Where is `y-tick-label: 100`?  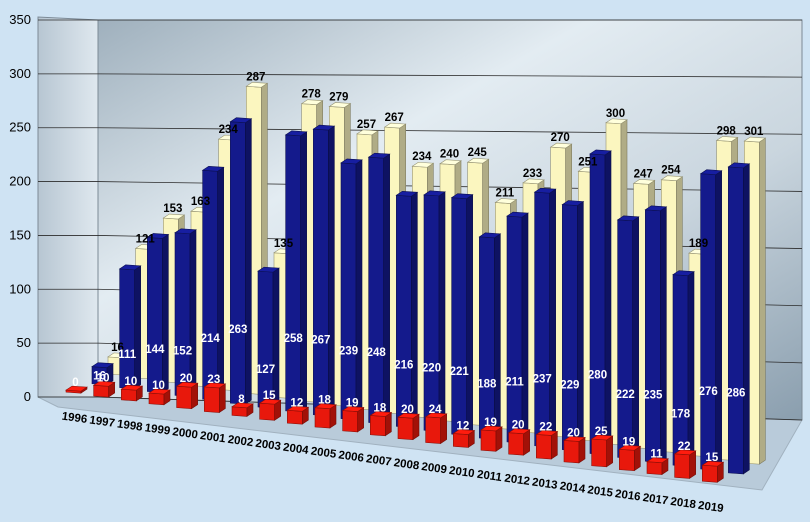
y-tick-label: 100 is located at coordinates (20, 288).